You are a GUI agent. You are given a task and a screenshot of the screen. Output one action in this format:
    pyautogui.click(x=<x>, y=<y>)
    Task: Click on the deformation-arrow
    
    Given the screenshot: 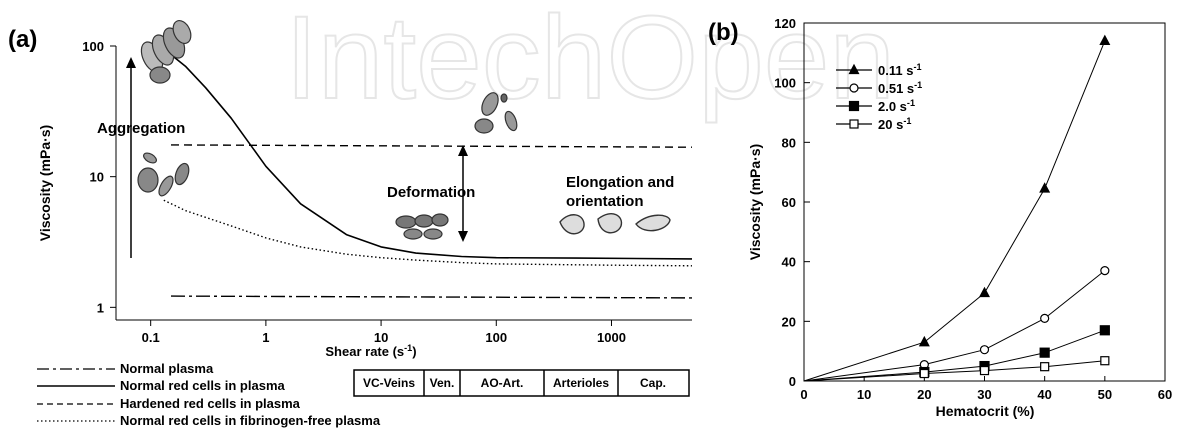 What is the action you would take?
    pyautogui.click(x=463, y=193)
    